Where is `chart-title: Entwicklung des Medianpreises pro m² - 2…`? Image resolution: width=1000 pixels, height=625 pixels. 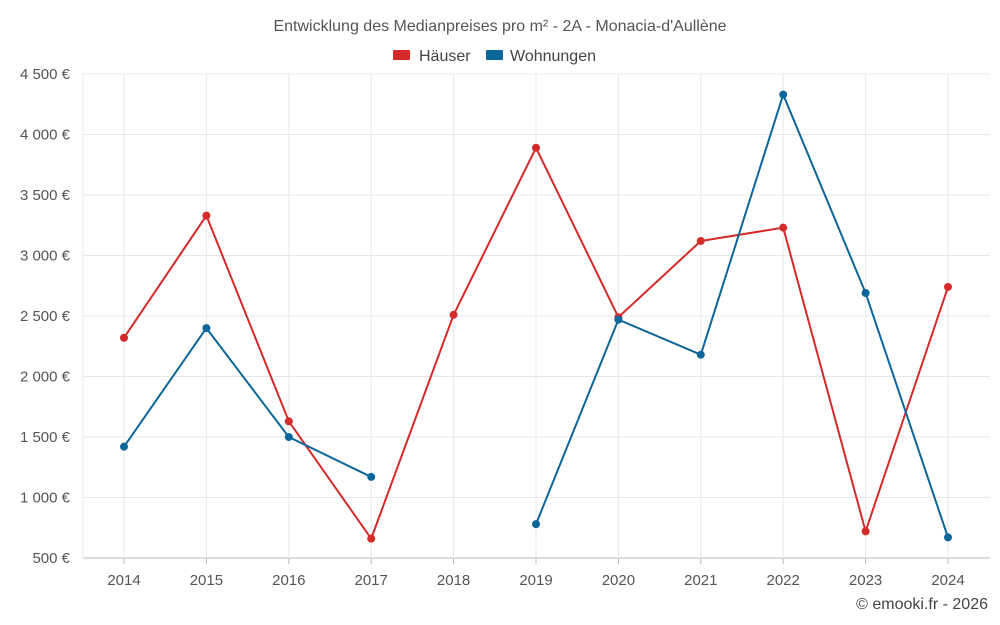 chart-title: Entwicklung des Medianpreises pro m² - 2… is located at coordinates (499, 26).